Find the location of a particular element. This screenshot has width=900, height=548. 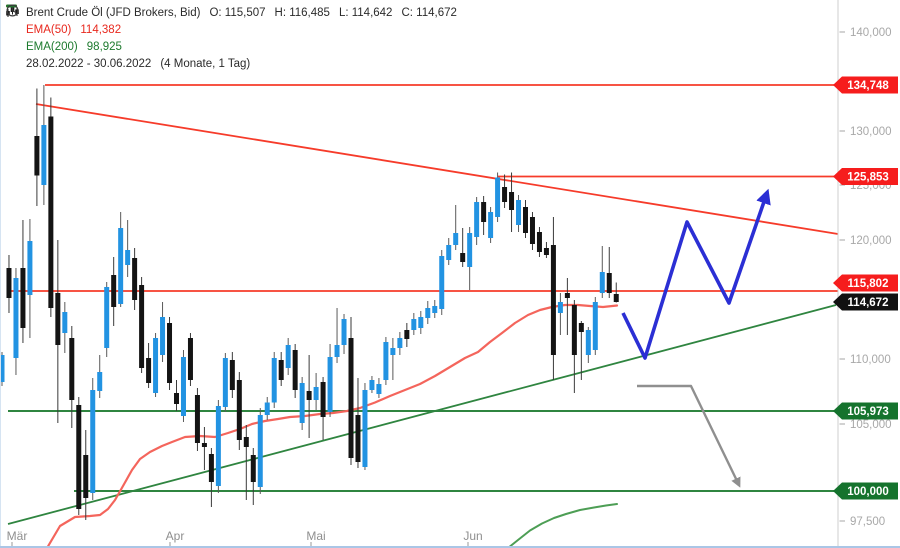

ema50-line-icon is located at coordinates (13, 20).